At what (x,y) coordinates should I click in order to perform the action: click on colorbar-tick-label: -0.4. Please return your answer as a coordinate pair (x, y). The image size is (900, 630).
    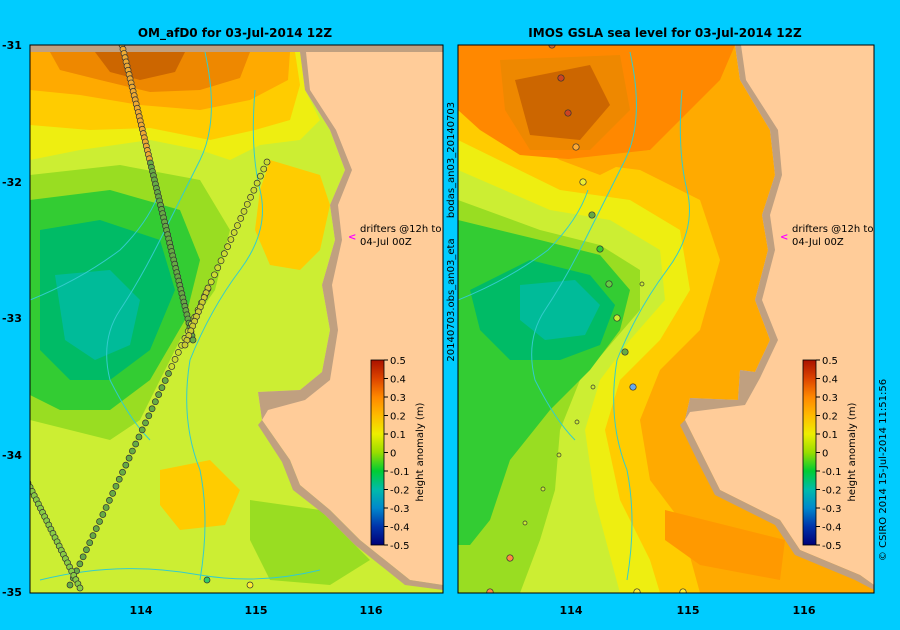
    Looking at the image, I should click on (832, 528).